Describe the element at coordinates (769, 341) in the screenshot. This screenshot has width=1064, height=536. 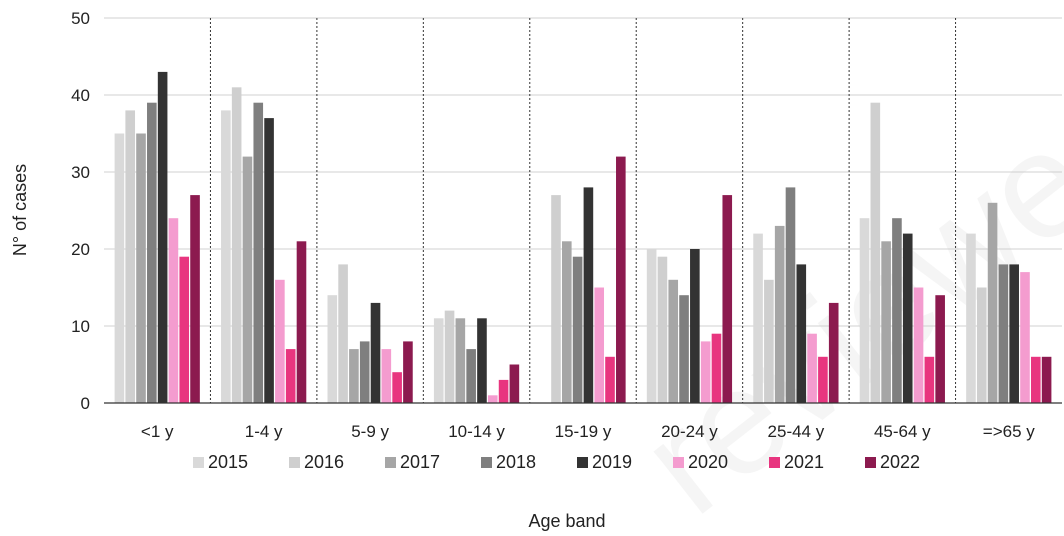
I see `bar-2016-25-44 y` at that location.